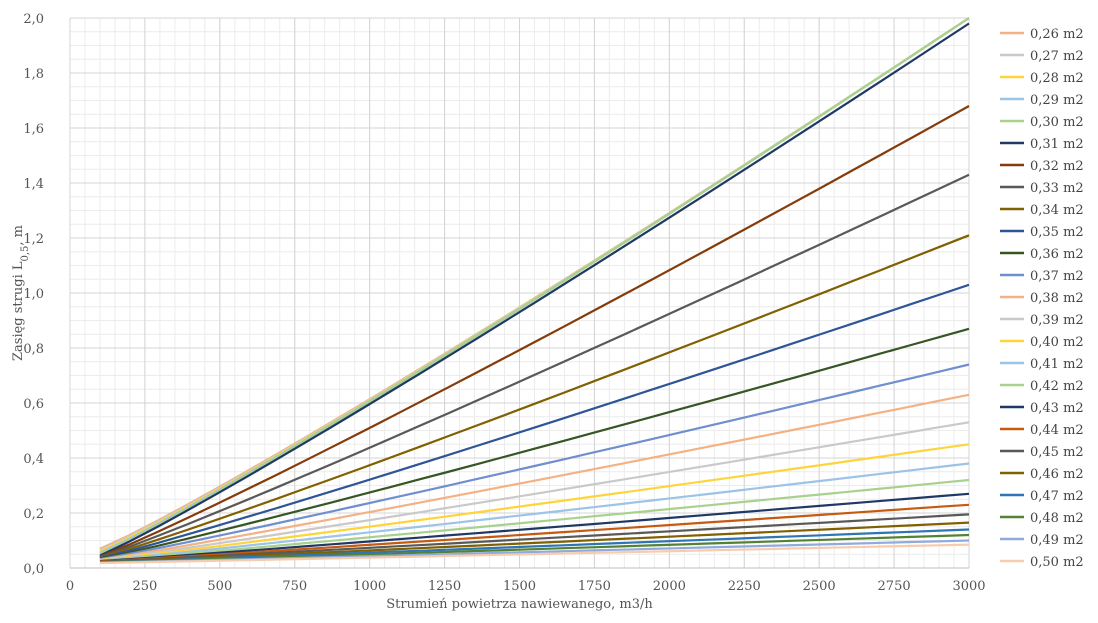 Image resolution: width=1098 pixels, height=623 pixels. I want to click on legend-item: 0,28 m2, so click(1042, 78).